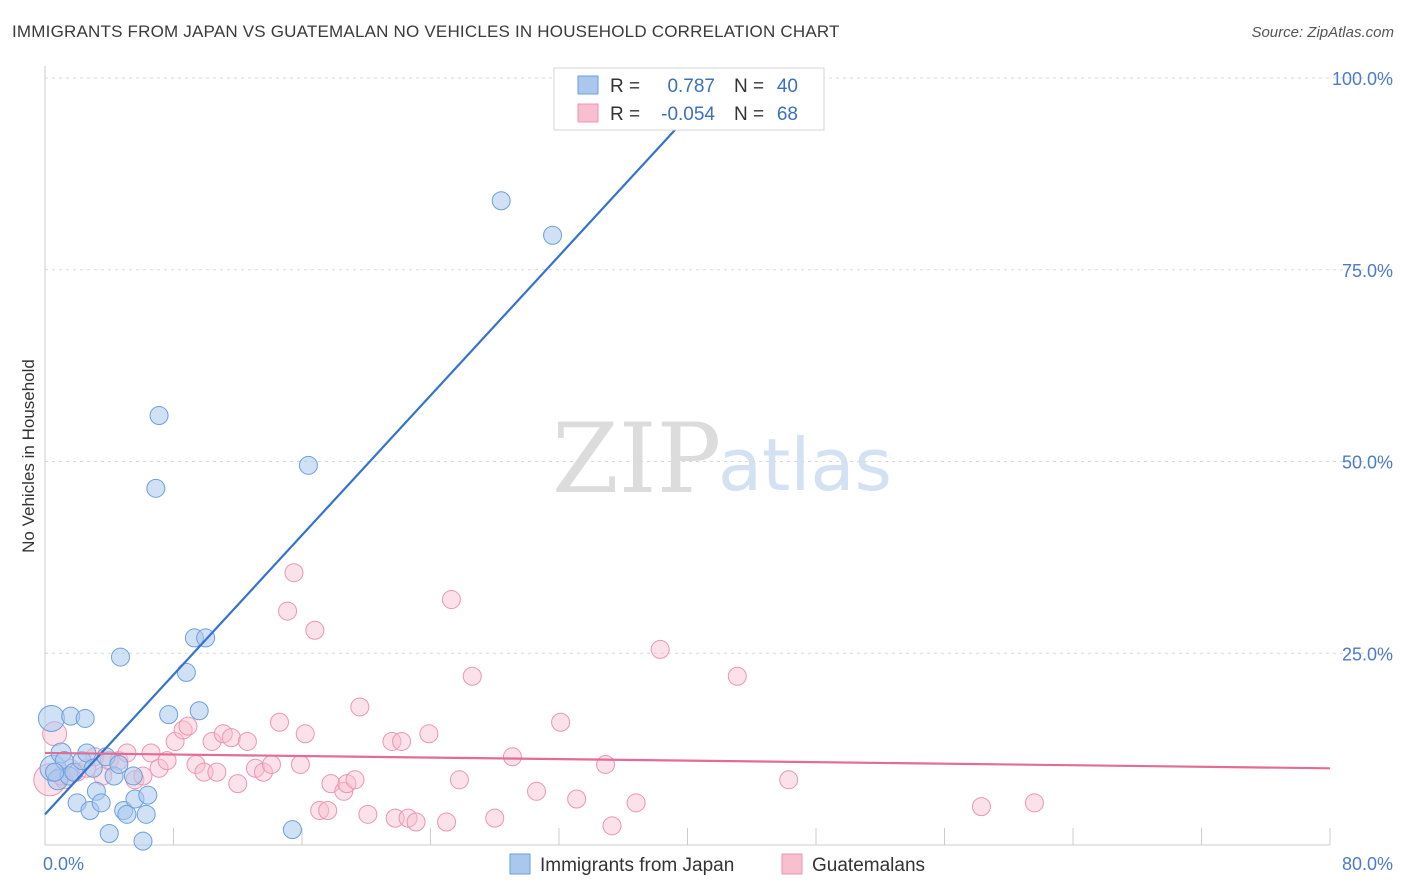 The height and width of the screenshot is (892, 1406). I want to click on stats-swatch-japan, so click(588, 85).